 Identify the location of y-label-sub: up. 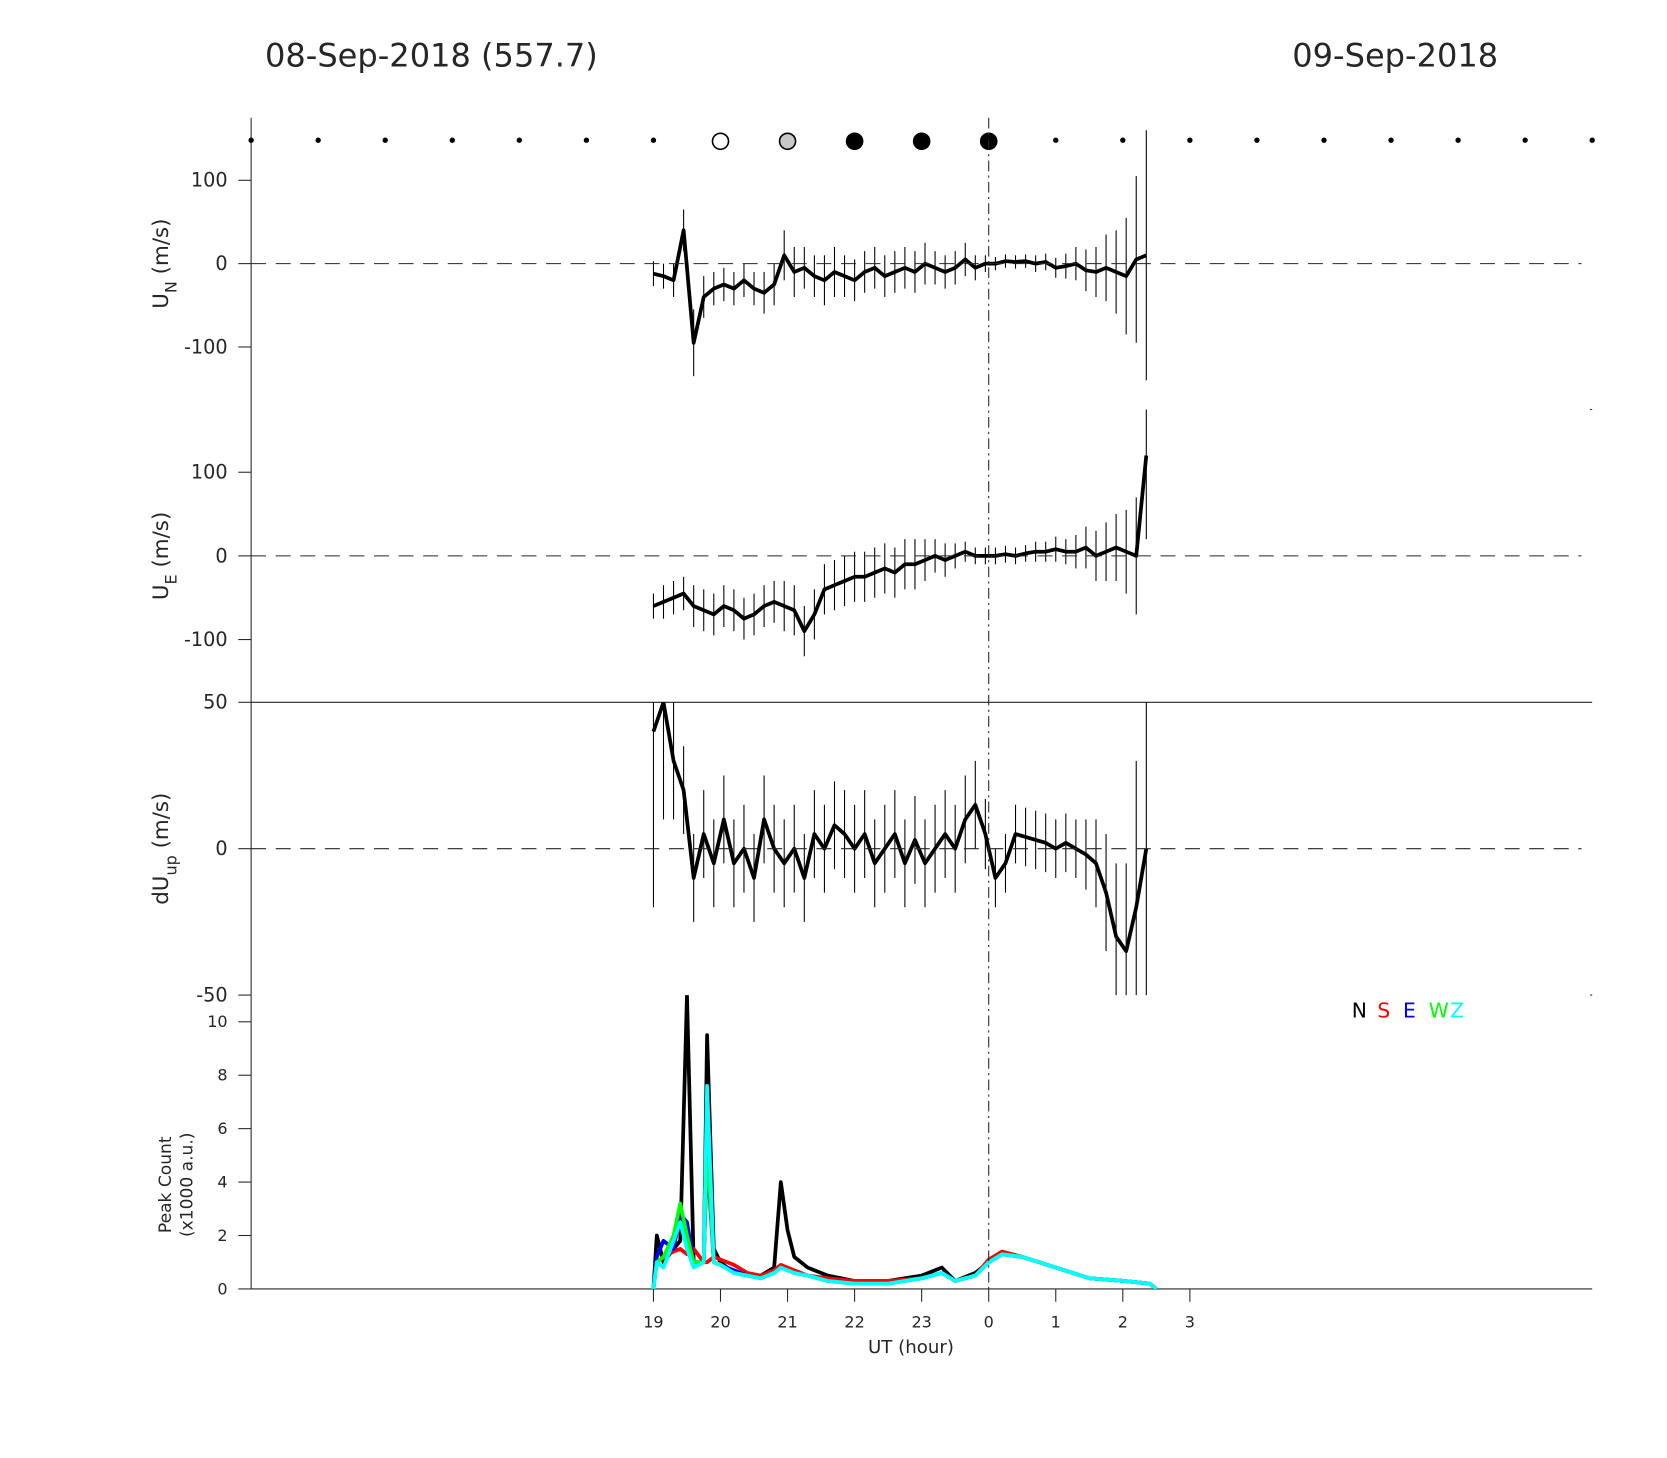
(170, 865).